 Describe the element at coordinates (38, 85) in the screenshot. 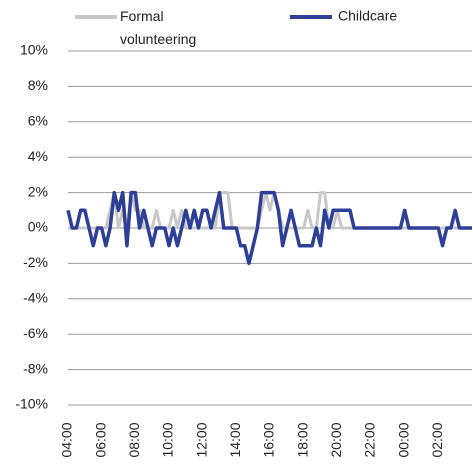

I see `y-tick-label: 8%` at that location.